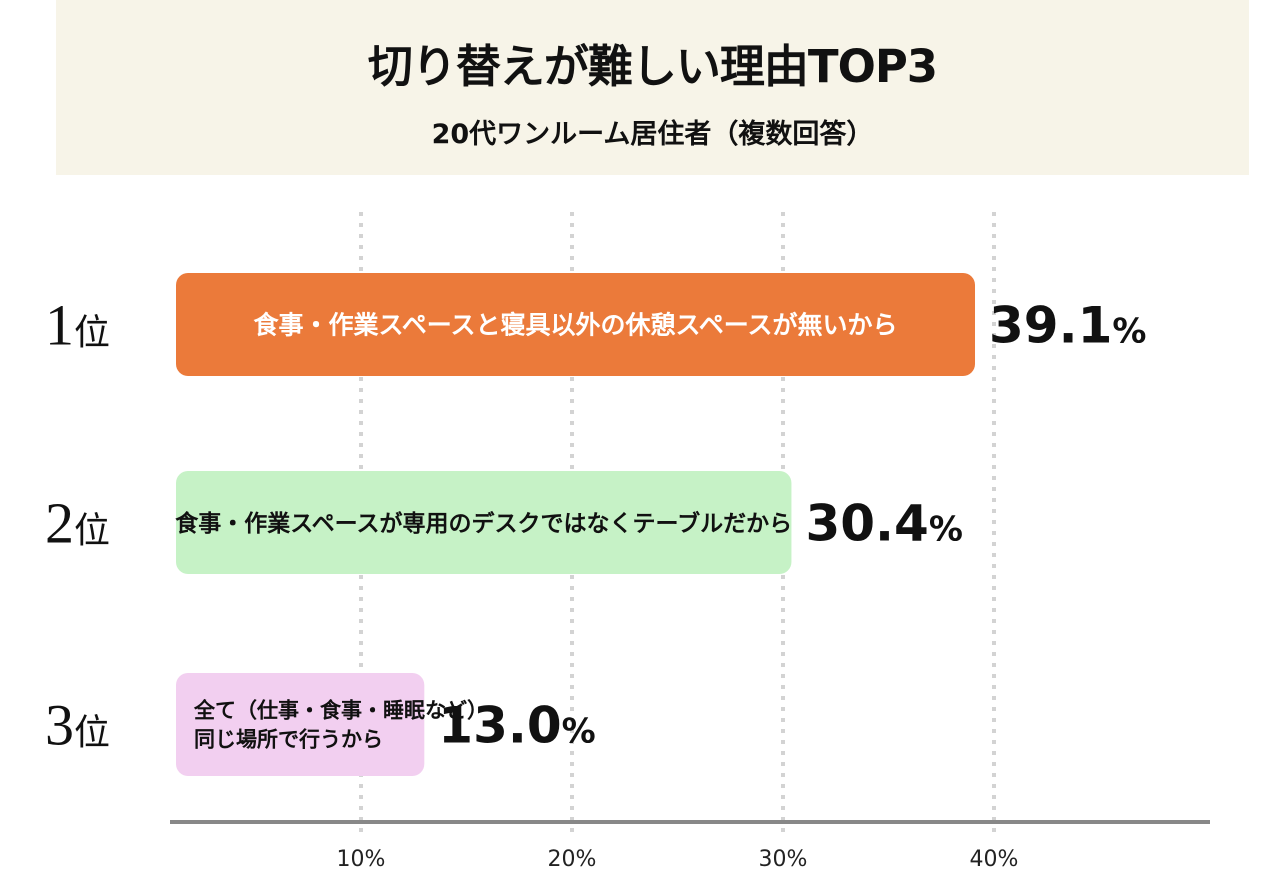  I want to click on value-label: 30.4%, so click(883, 524).